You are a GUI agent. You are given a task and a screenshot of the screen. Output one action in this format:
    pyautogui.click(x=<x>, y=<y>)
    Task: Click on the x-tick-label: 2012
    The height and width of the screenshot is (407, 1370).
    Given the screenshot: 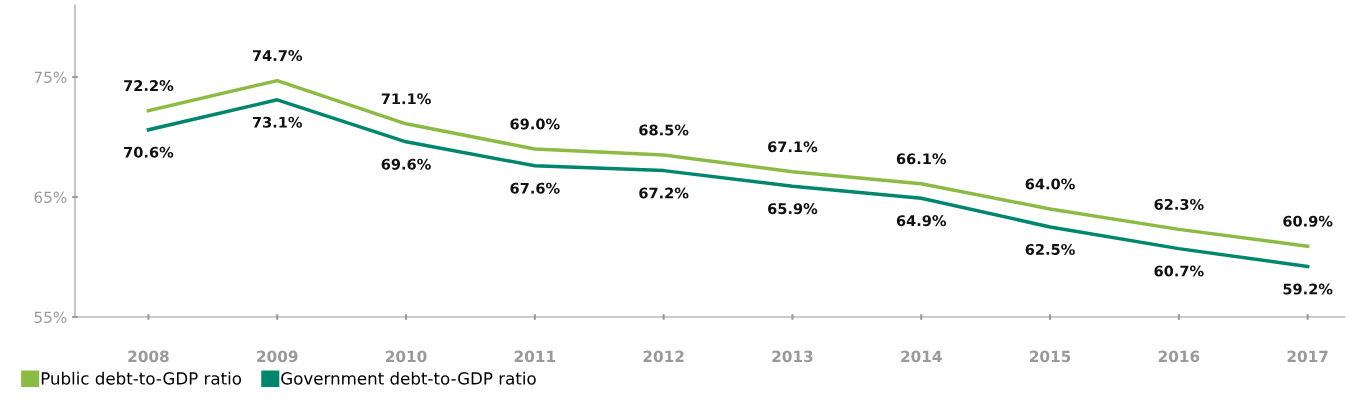 What is the action you would take?
    pyautogui.click(x=663, y=356)
    